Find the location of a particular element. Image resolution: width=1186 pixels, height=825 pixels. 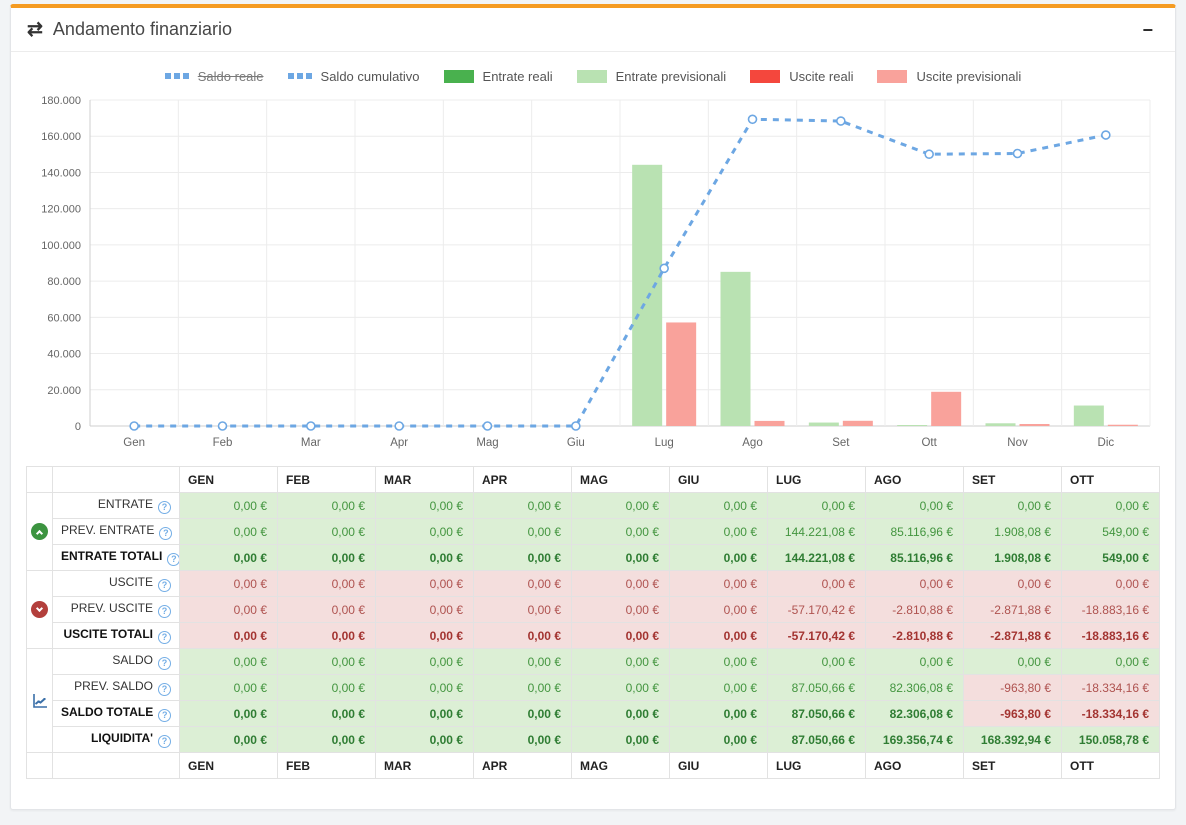

row-label: SALDO is located at coordinates (132, 660).